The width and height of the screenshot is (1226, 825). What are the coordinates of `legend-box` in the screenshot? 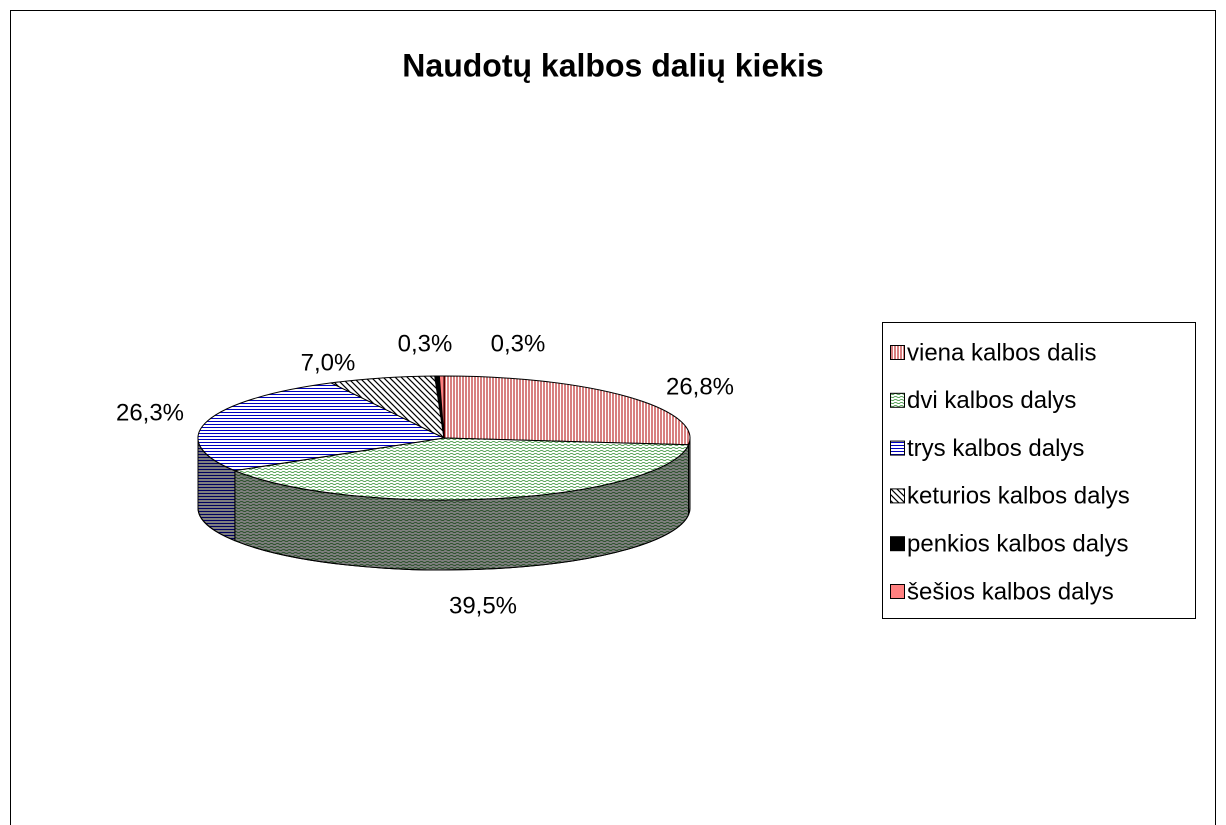 It's located at (1039, 470).